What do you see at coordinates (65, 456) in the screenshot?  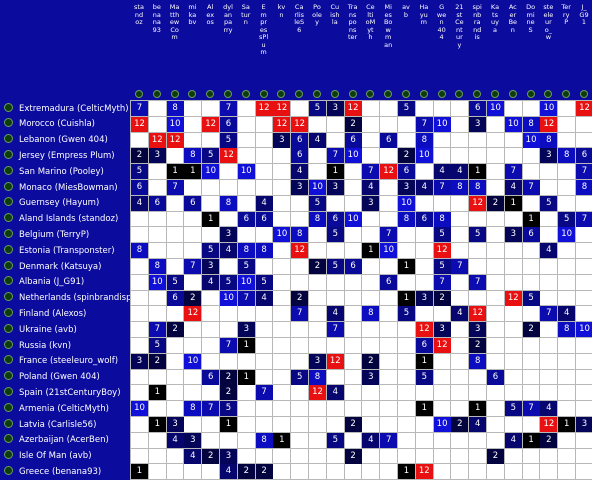 I see `country-row-label: Isle Of Man (avb)` at bounding box center [65, 456].